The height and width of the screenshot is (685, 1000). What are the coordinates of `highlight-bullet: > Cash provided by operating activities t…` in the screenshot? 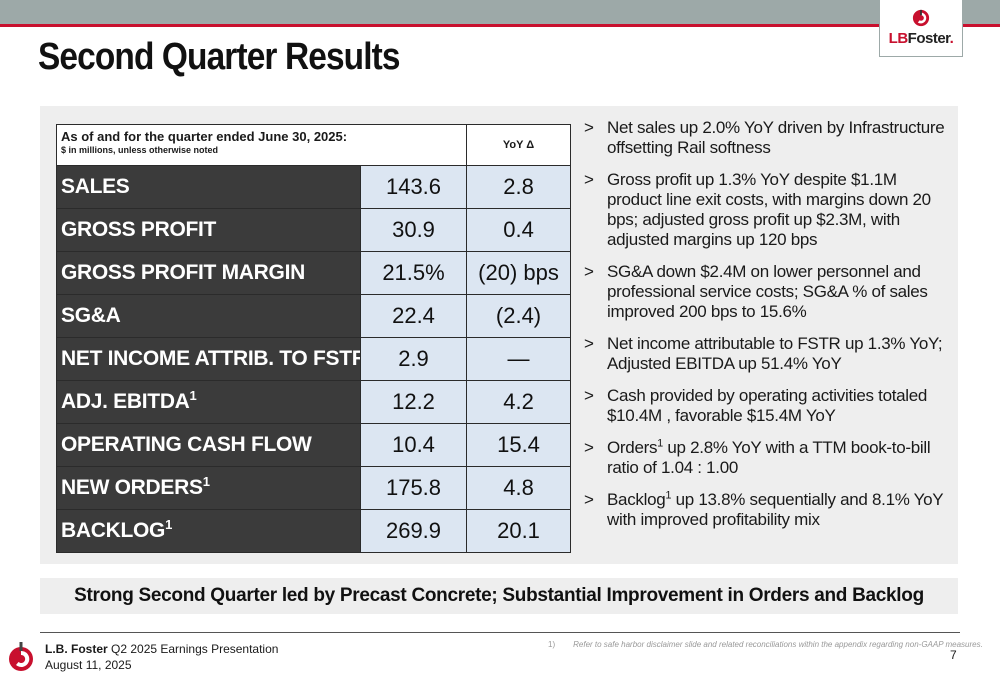 It's located at (756, 405).